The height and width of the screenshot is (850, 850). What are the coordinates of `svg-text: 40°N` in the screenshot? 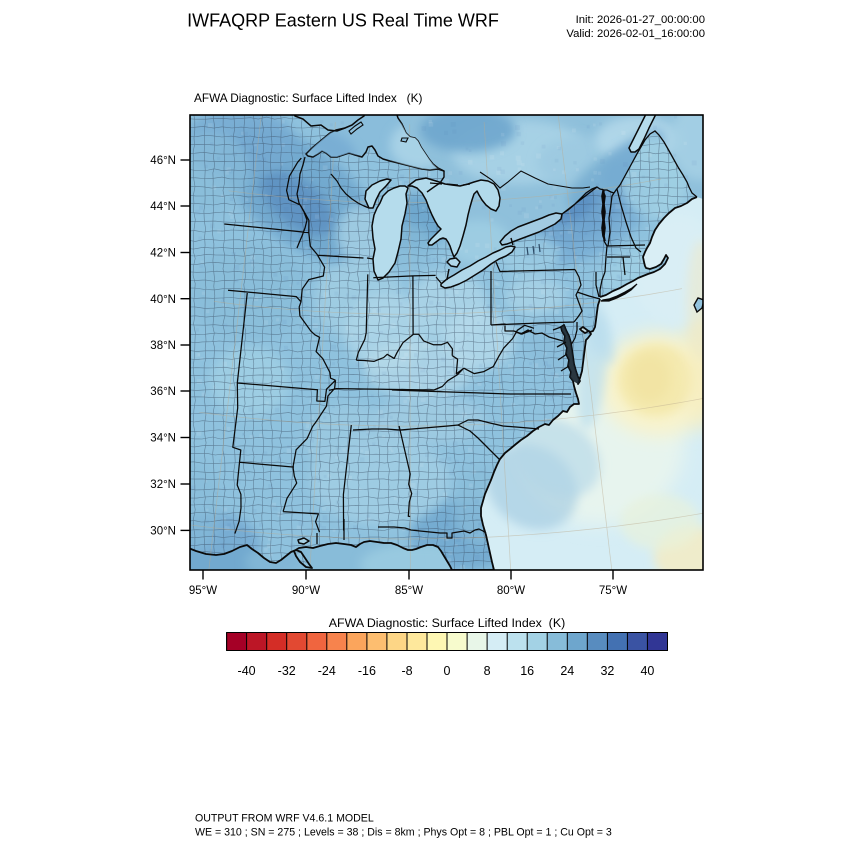 It's located at (163, 300).